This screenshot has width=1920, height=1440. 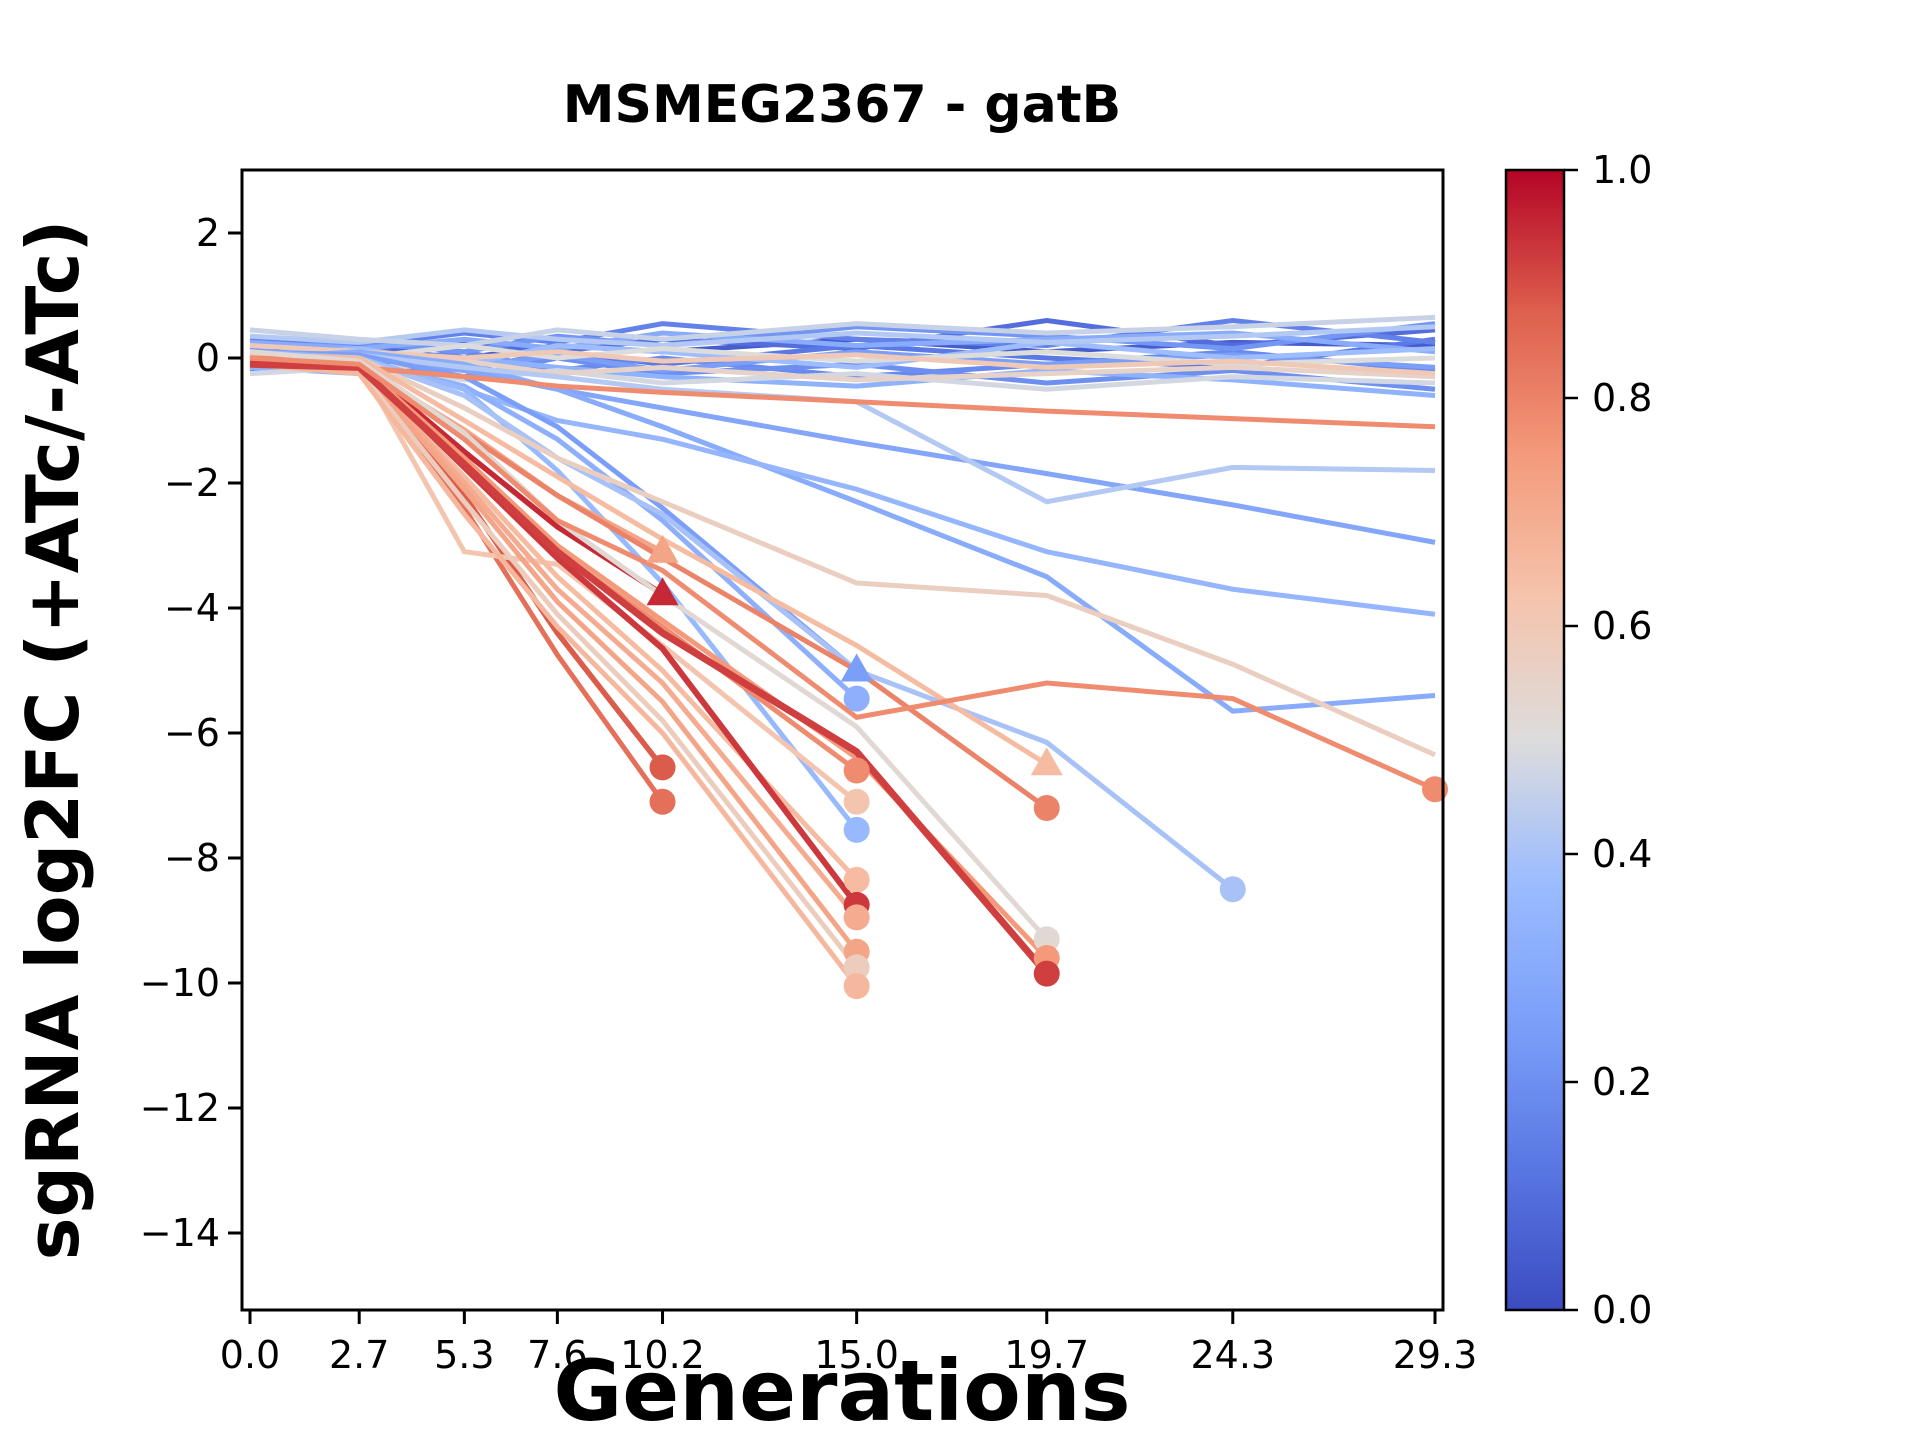 I want to click on y-tick-label: −10, so click(x=180, y=983).